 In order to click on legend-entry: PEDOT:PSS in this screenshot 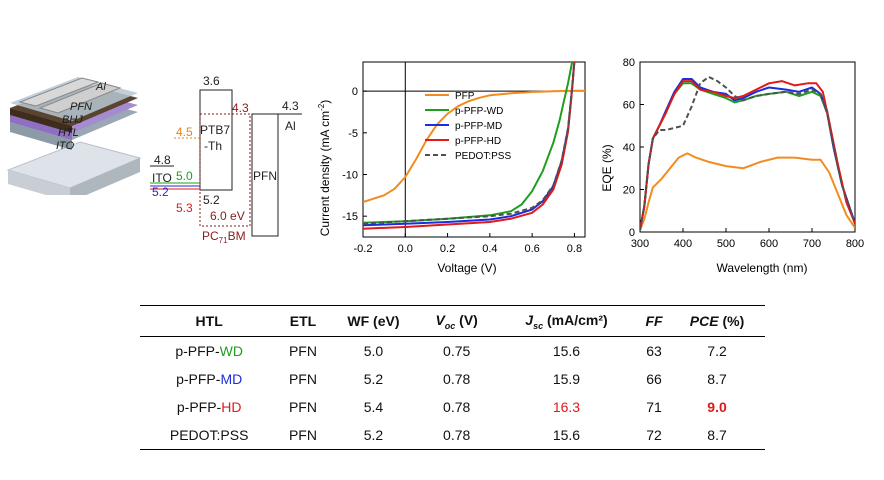, I will do `click(483, 156)`.